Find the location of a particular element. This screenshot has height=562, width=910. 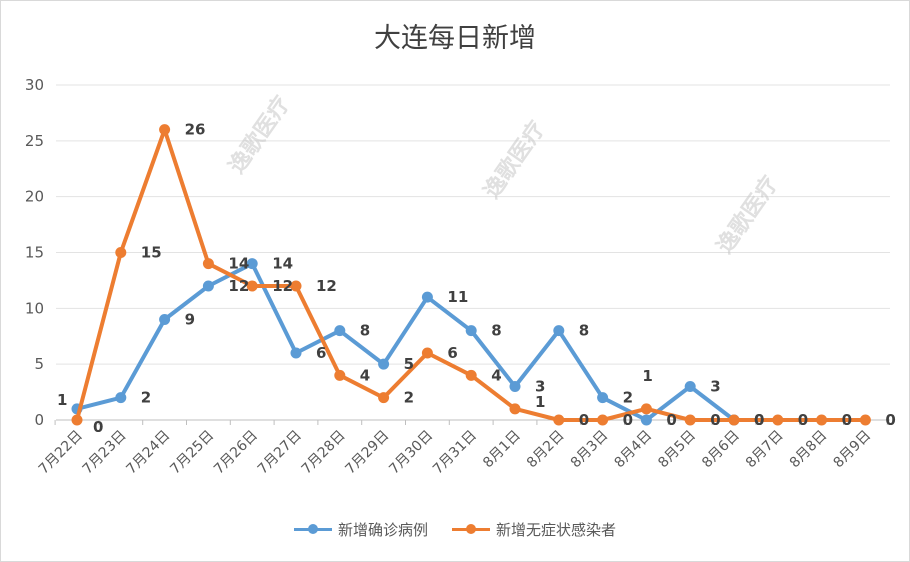

x-tick-label: 7月24日 is located at coordinates (148, 453).